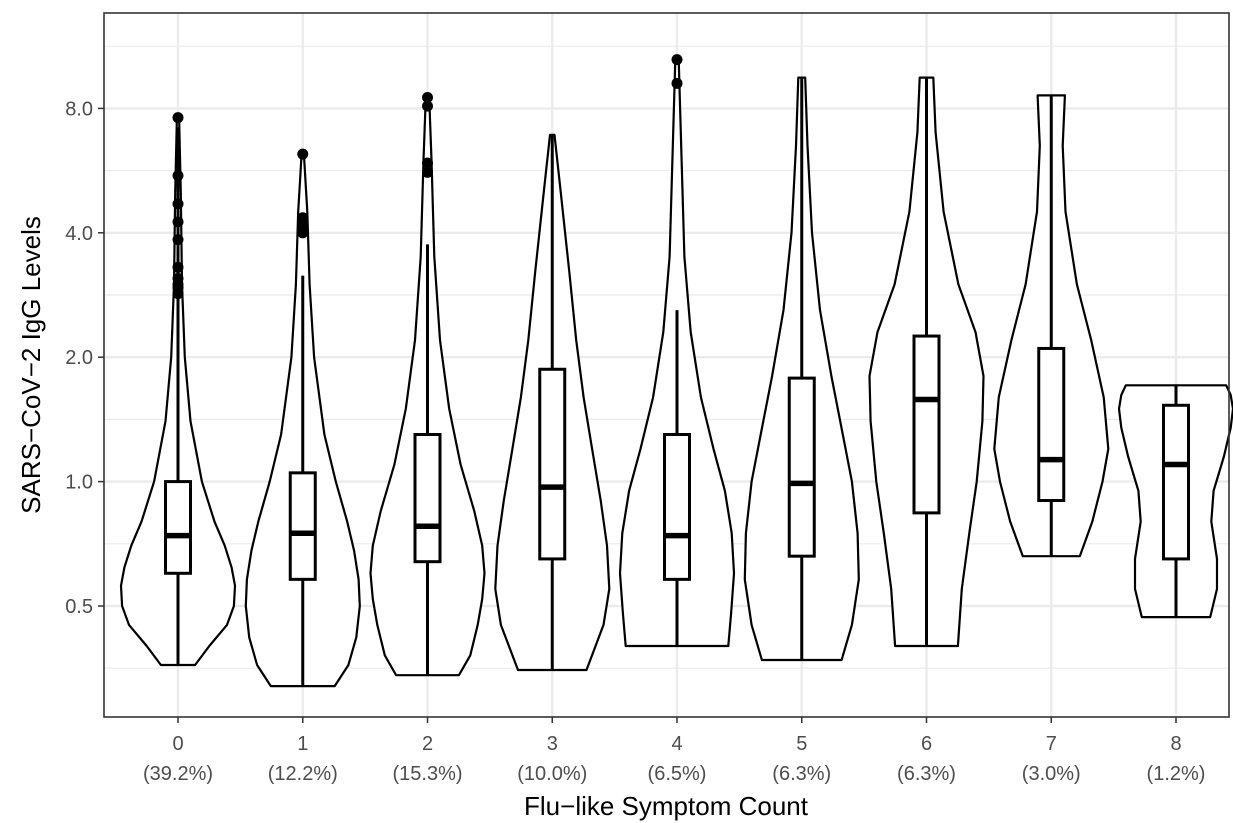 The width and height of the screenshot is (1233, 823). What do you see at coordinates (1175, 744) in the screenshot?
I see `x-tick-label: 8` at bounding box center [1175, 744].